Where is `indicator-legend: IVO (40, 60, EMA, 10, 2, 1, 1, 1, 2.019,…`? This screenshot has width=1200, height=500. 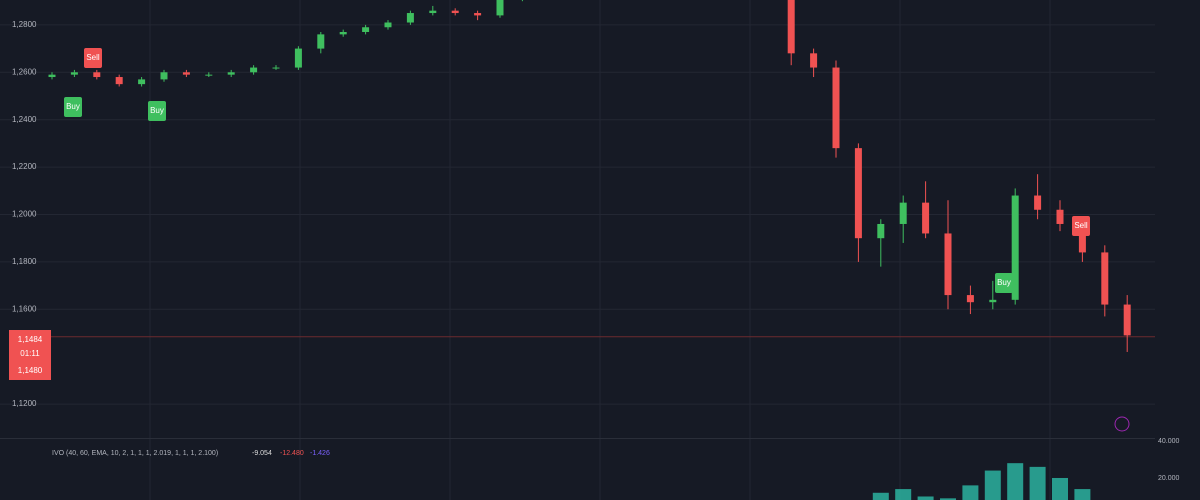
indicator-legend: IVO (40, 60, EMA, 10, 2, 1, 1, 1, 2.019,… is located at coordinates (135, 453).